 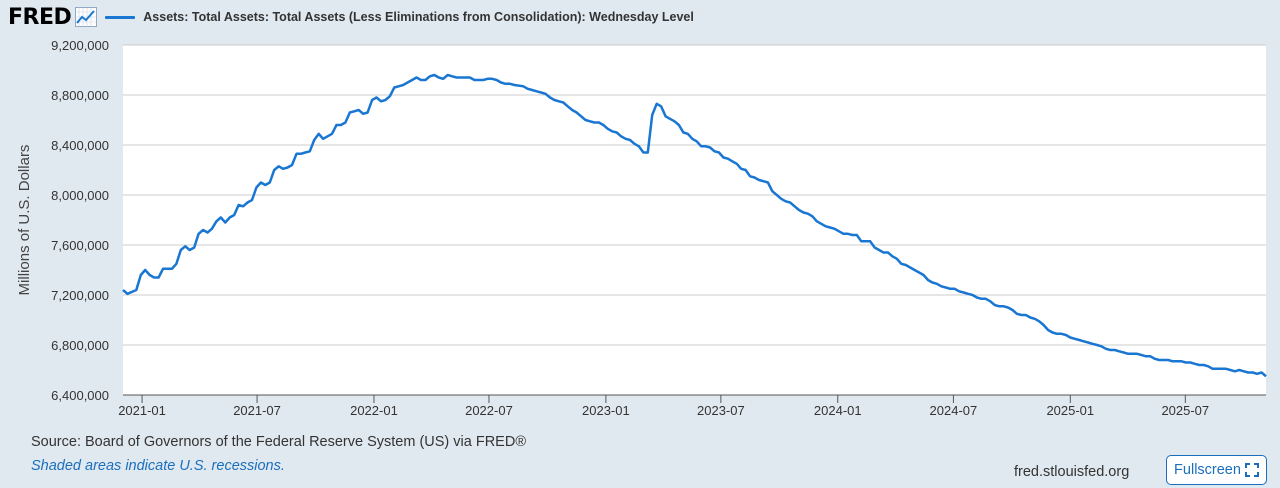 I want to click on x-tick-label: 2024-07, so click(x=954, y=410).